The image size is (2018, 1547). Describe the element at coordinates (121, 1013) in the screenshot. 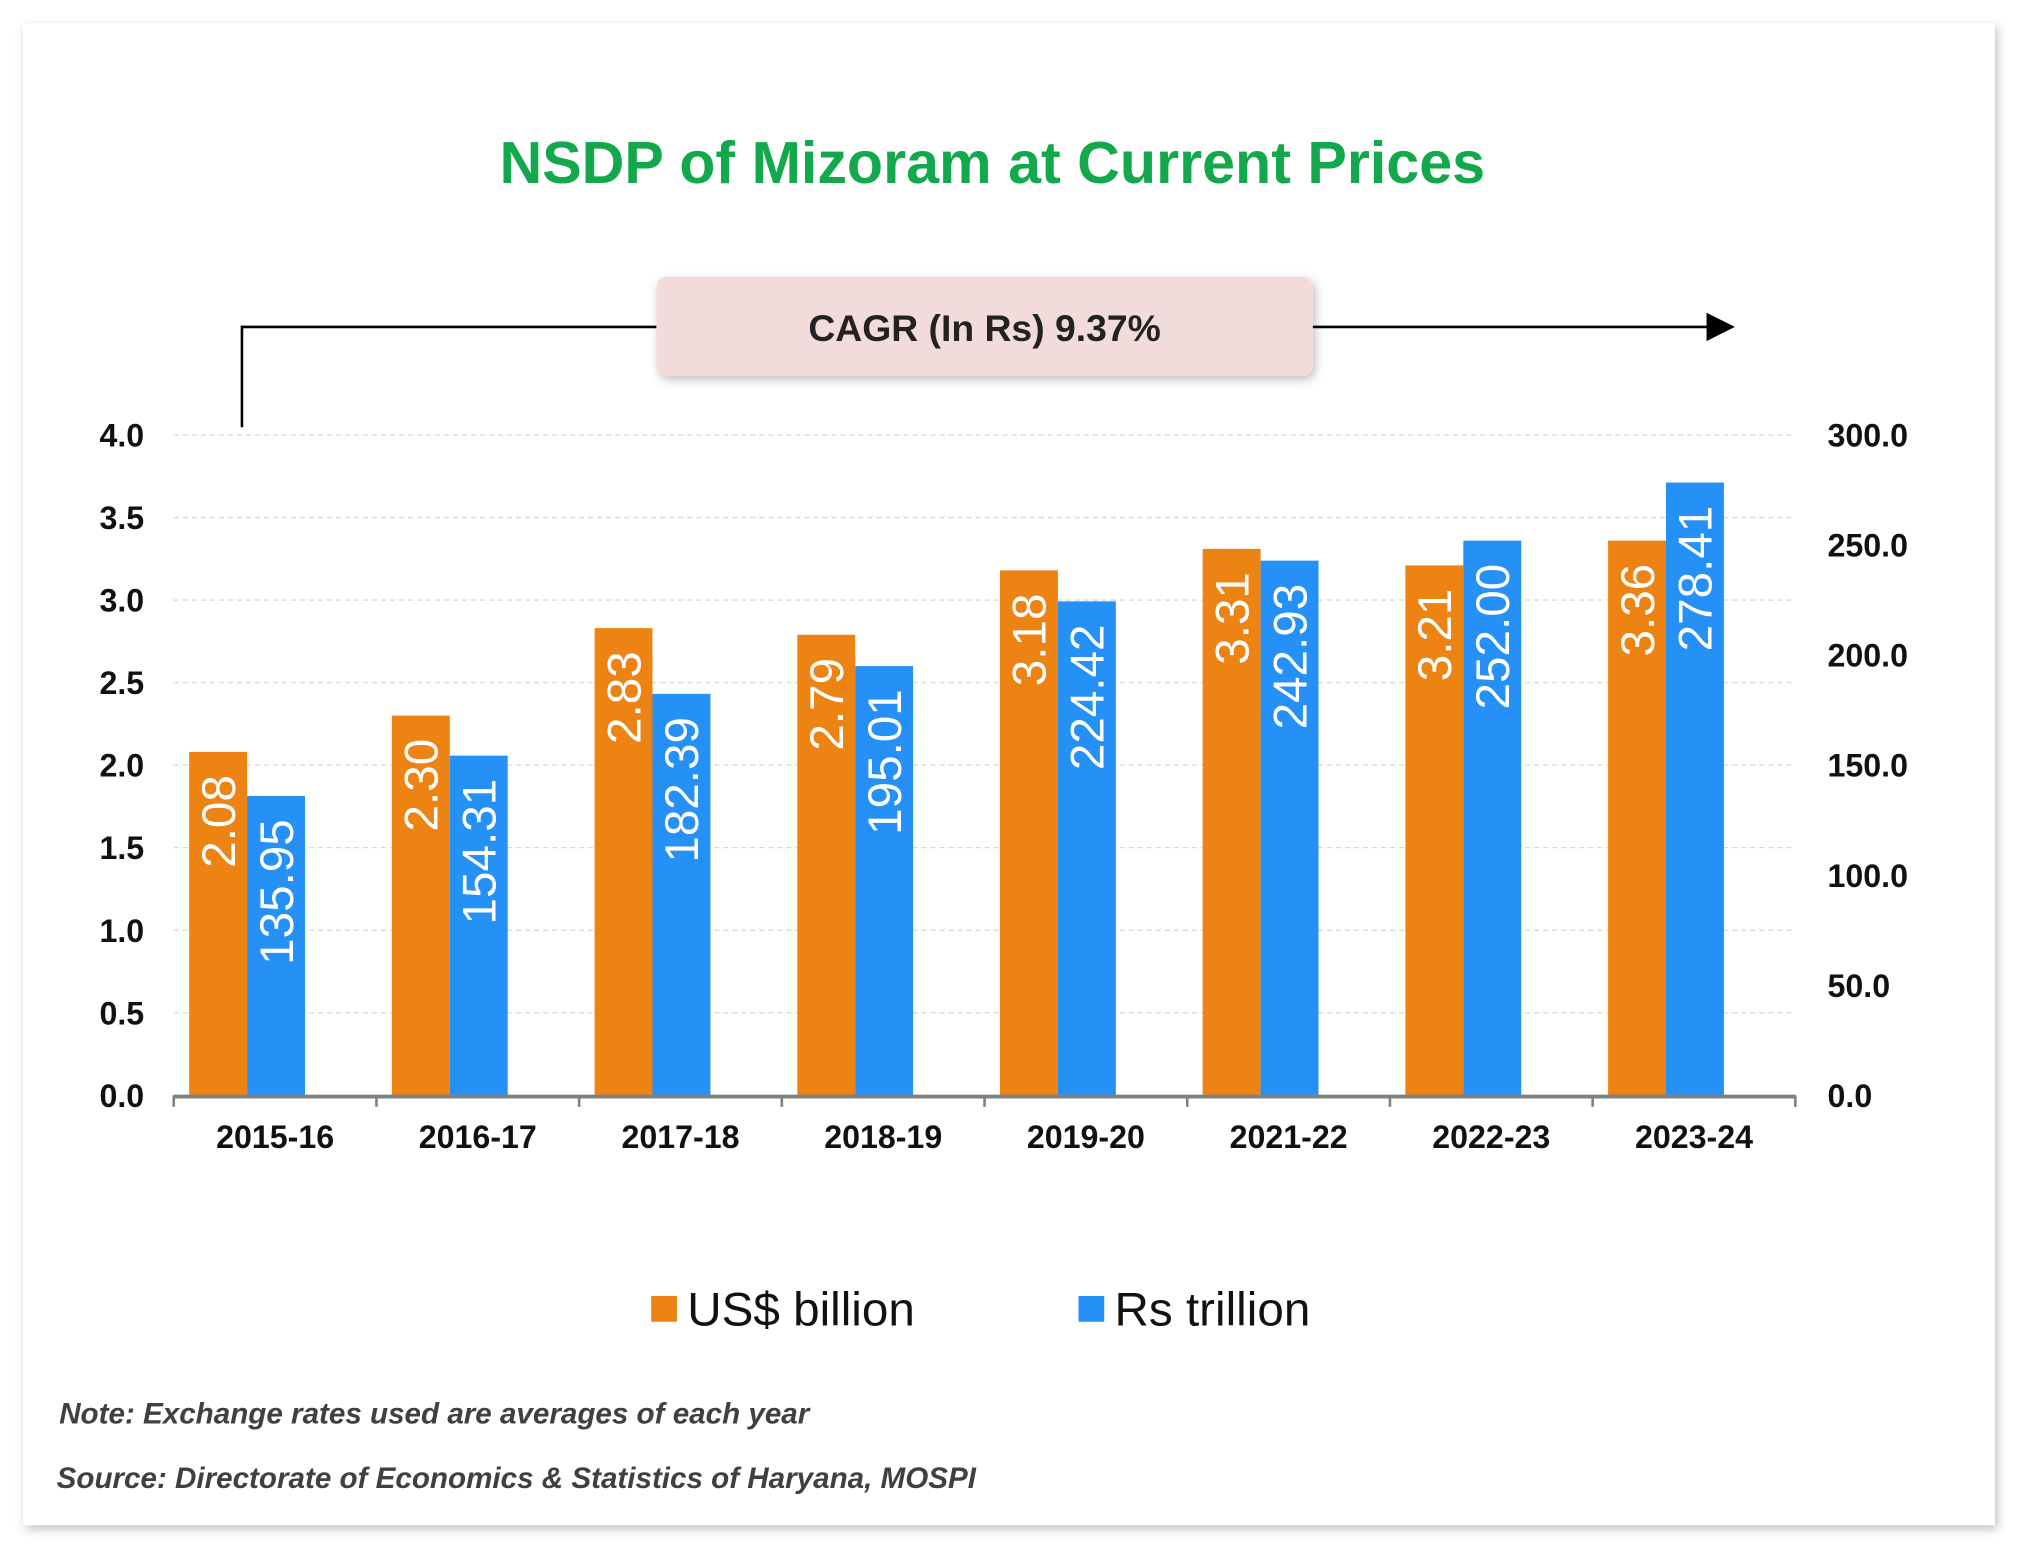

I see `left-axis-tick-label: 0.5` at that location.